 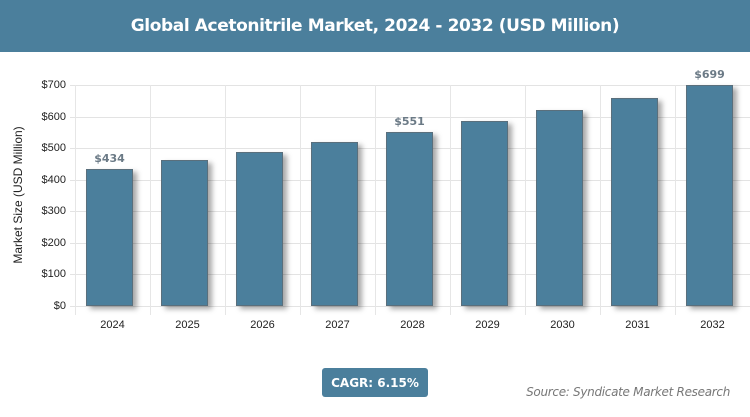 I want to click on y-tick-label: $500, so click(x=53, y=148).